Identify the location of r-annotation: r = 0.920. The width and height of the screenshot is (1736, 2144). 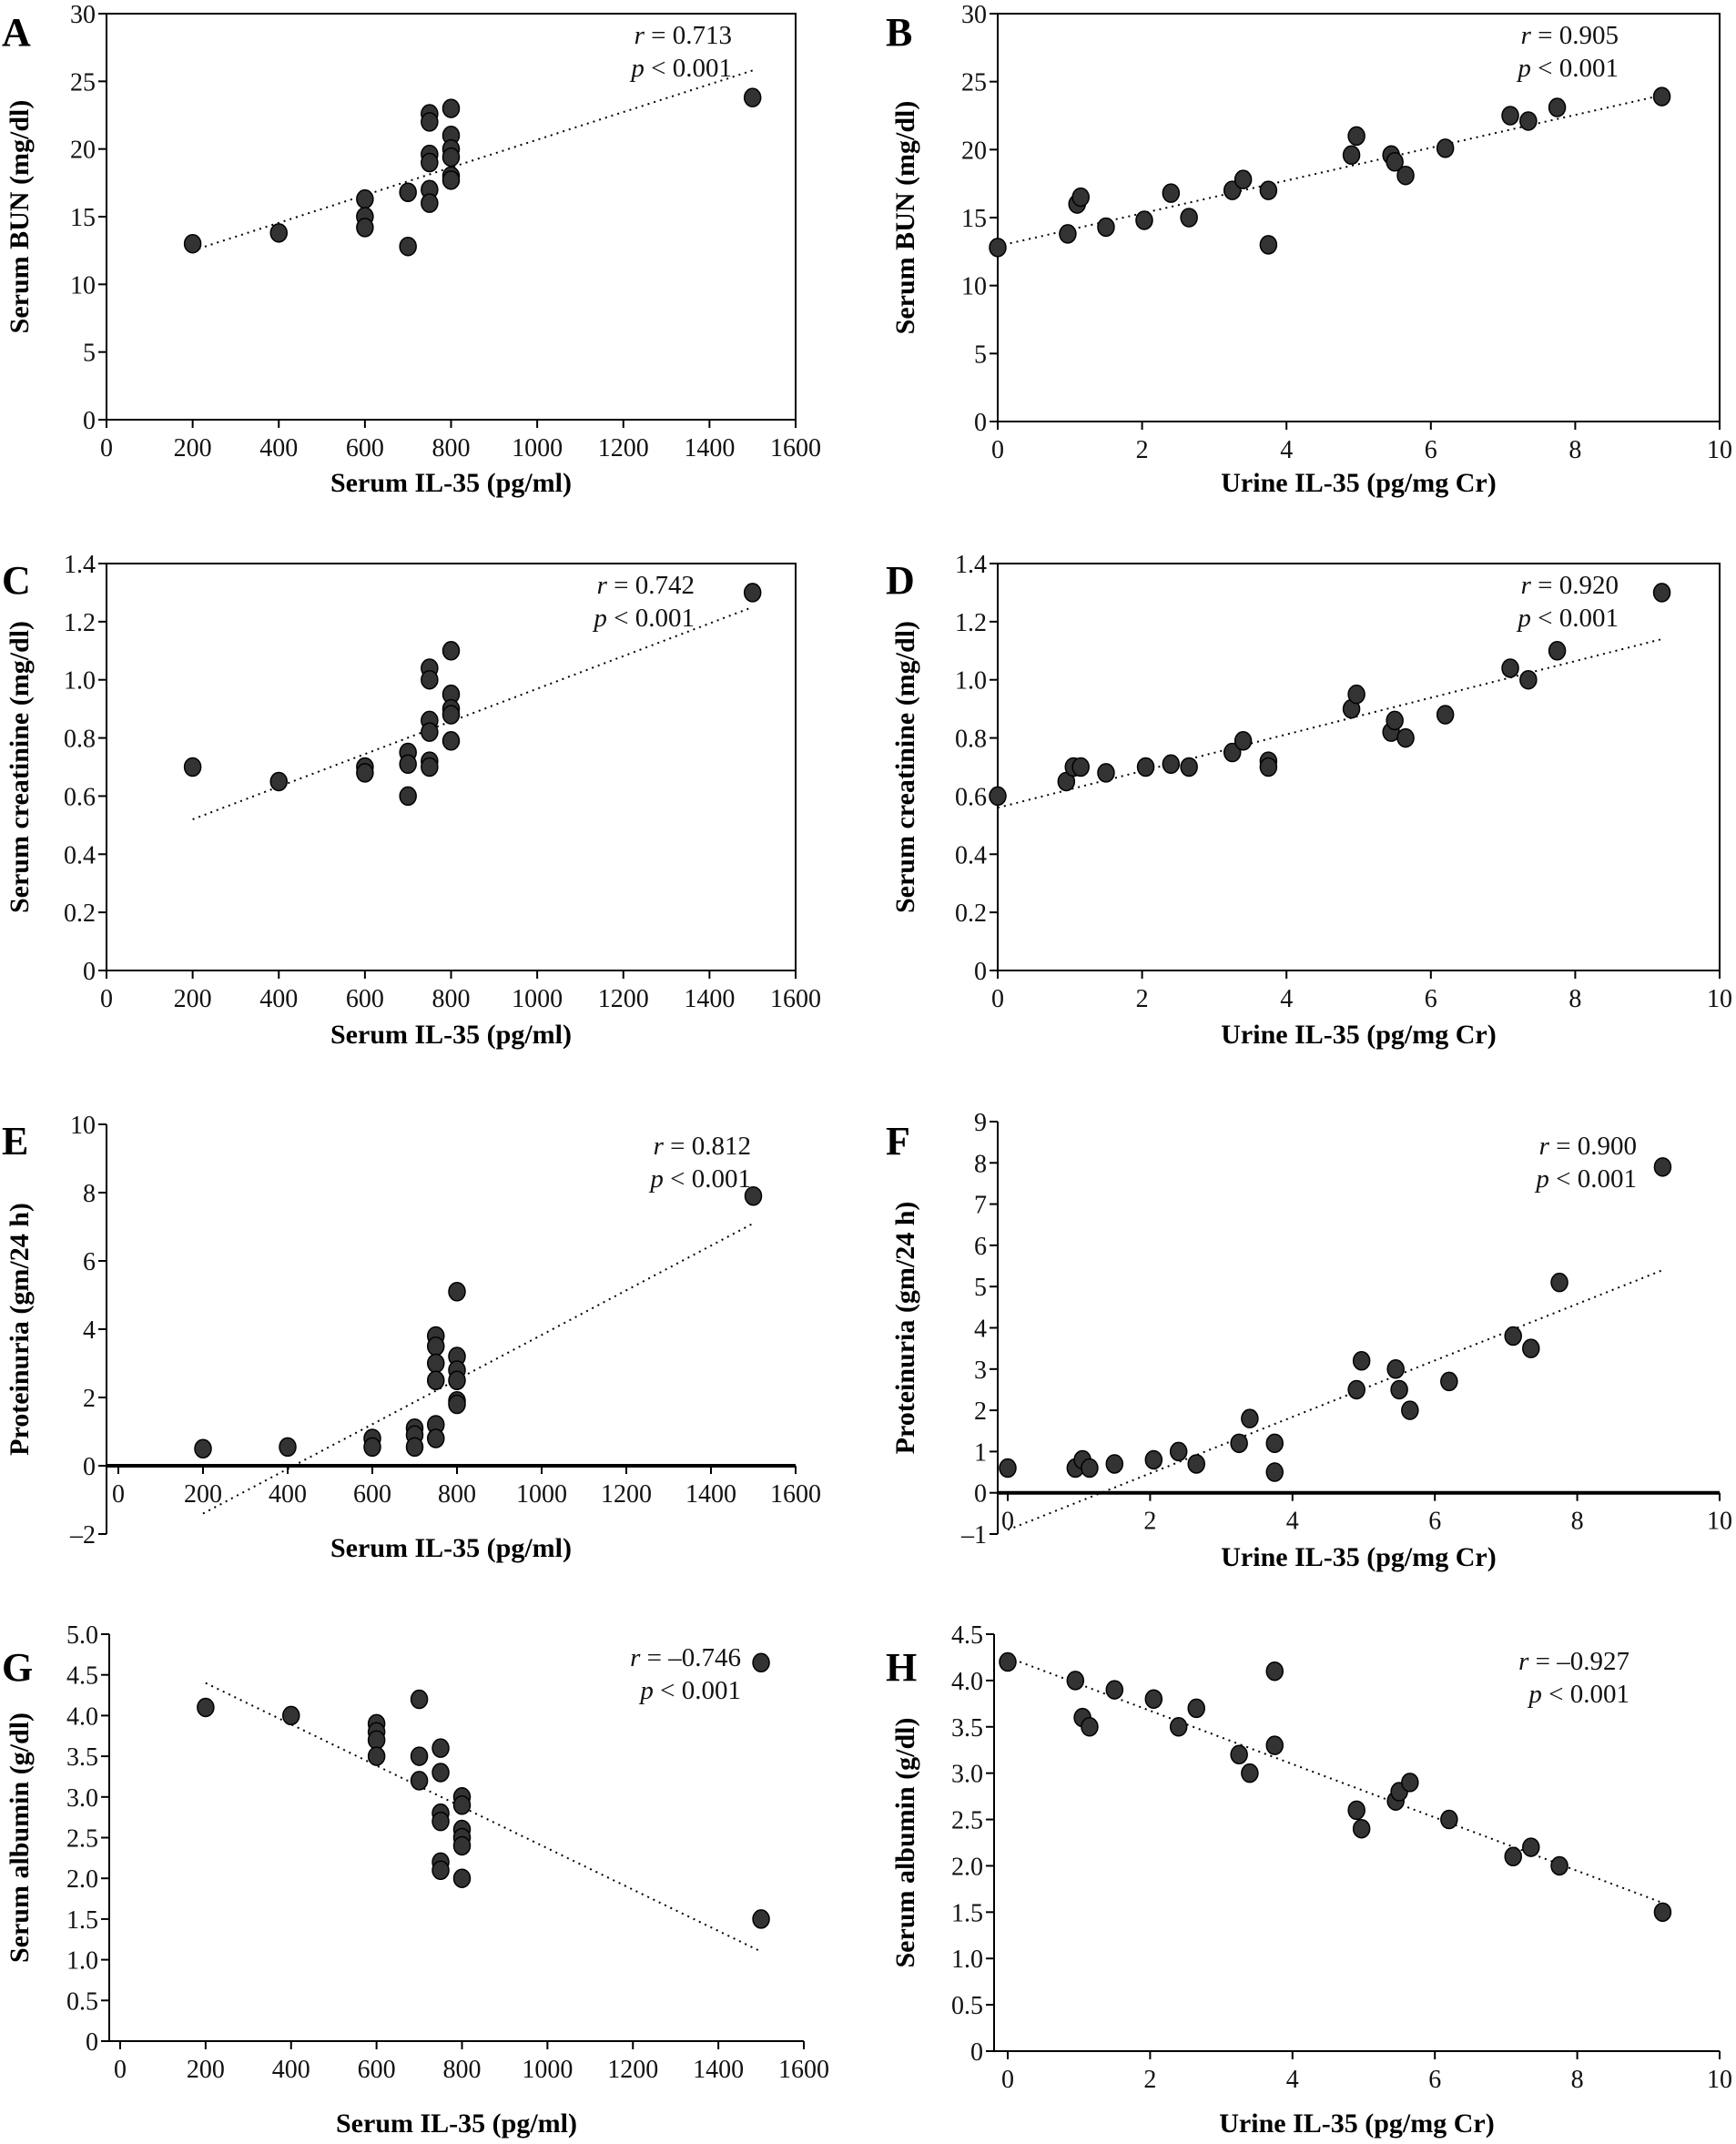
(1570, 585).